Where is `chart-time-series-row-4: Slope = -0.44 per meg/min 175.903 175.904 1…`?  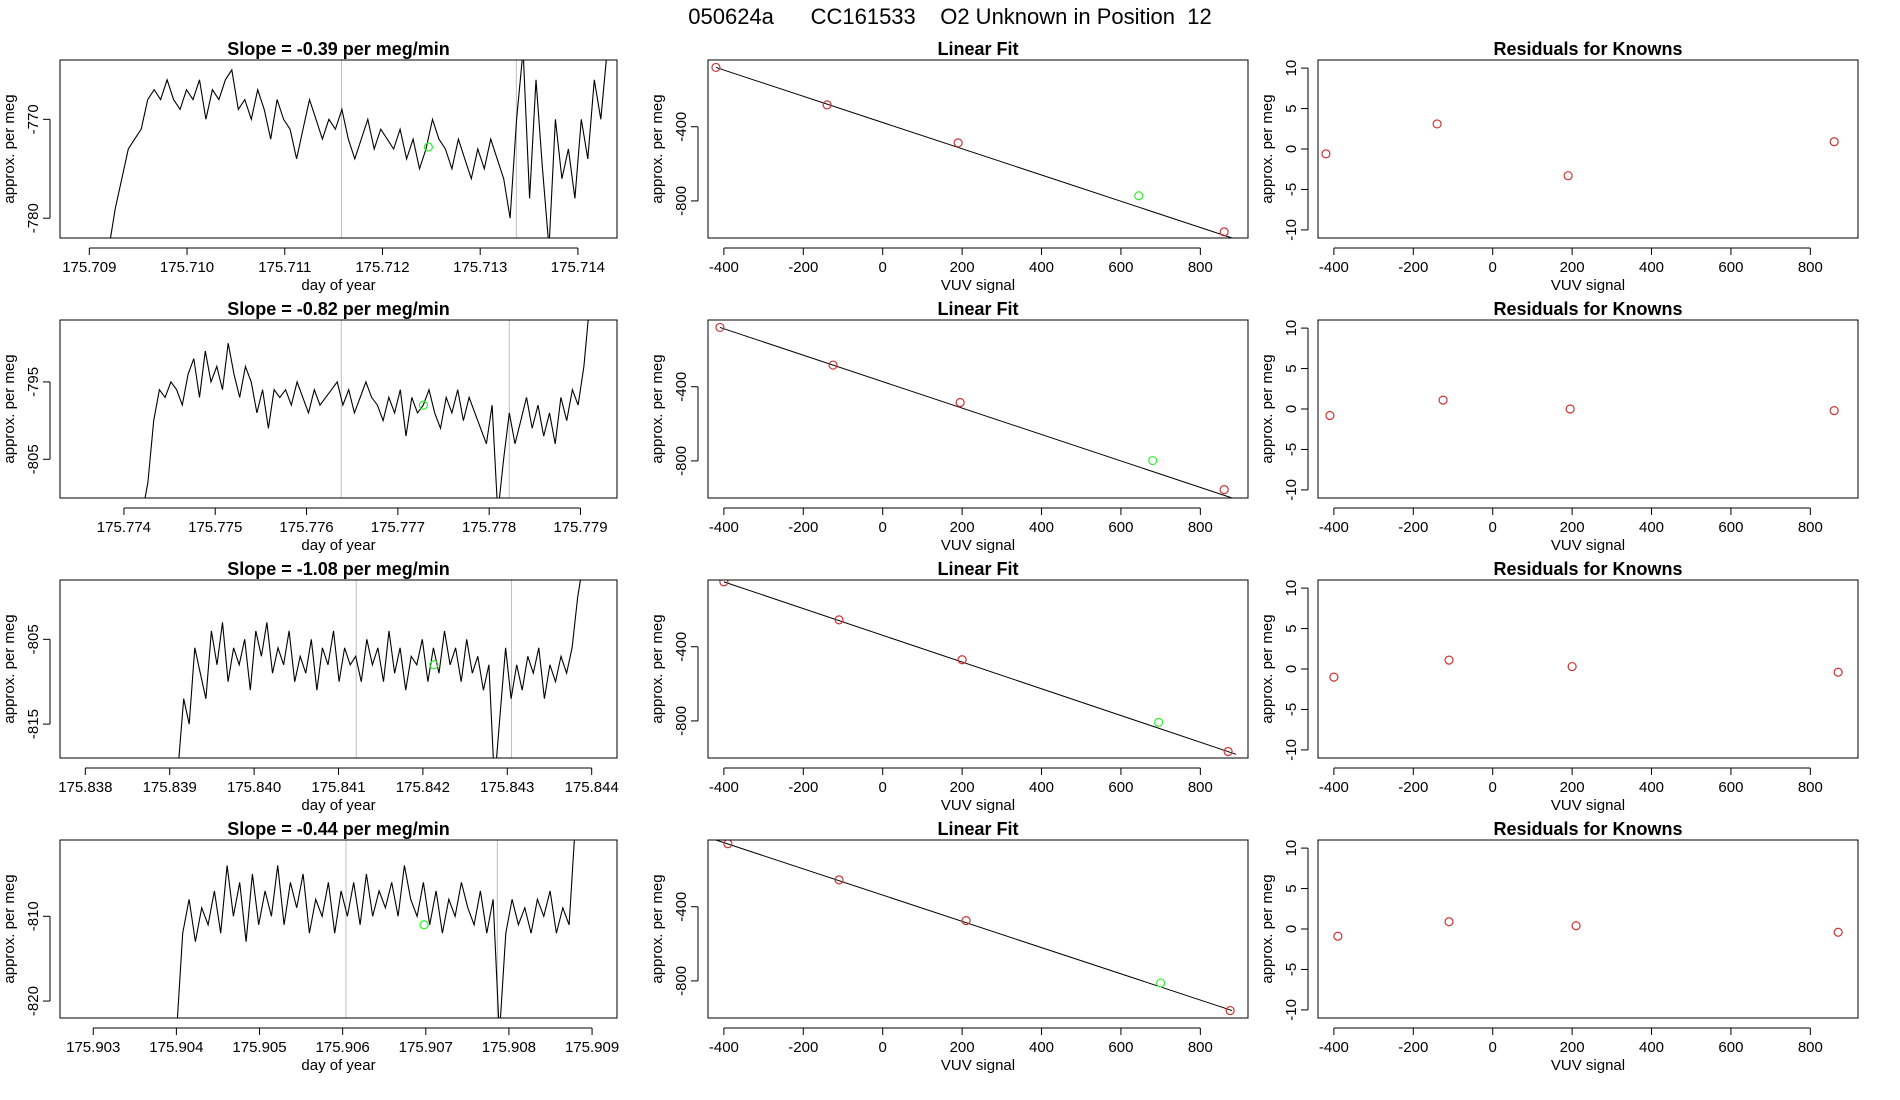
chart-time-series-row-4: Slope = -0.44 per meg/min 175.903 175.904 1… is located at coordinates (310, 946).